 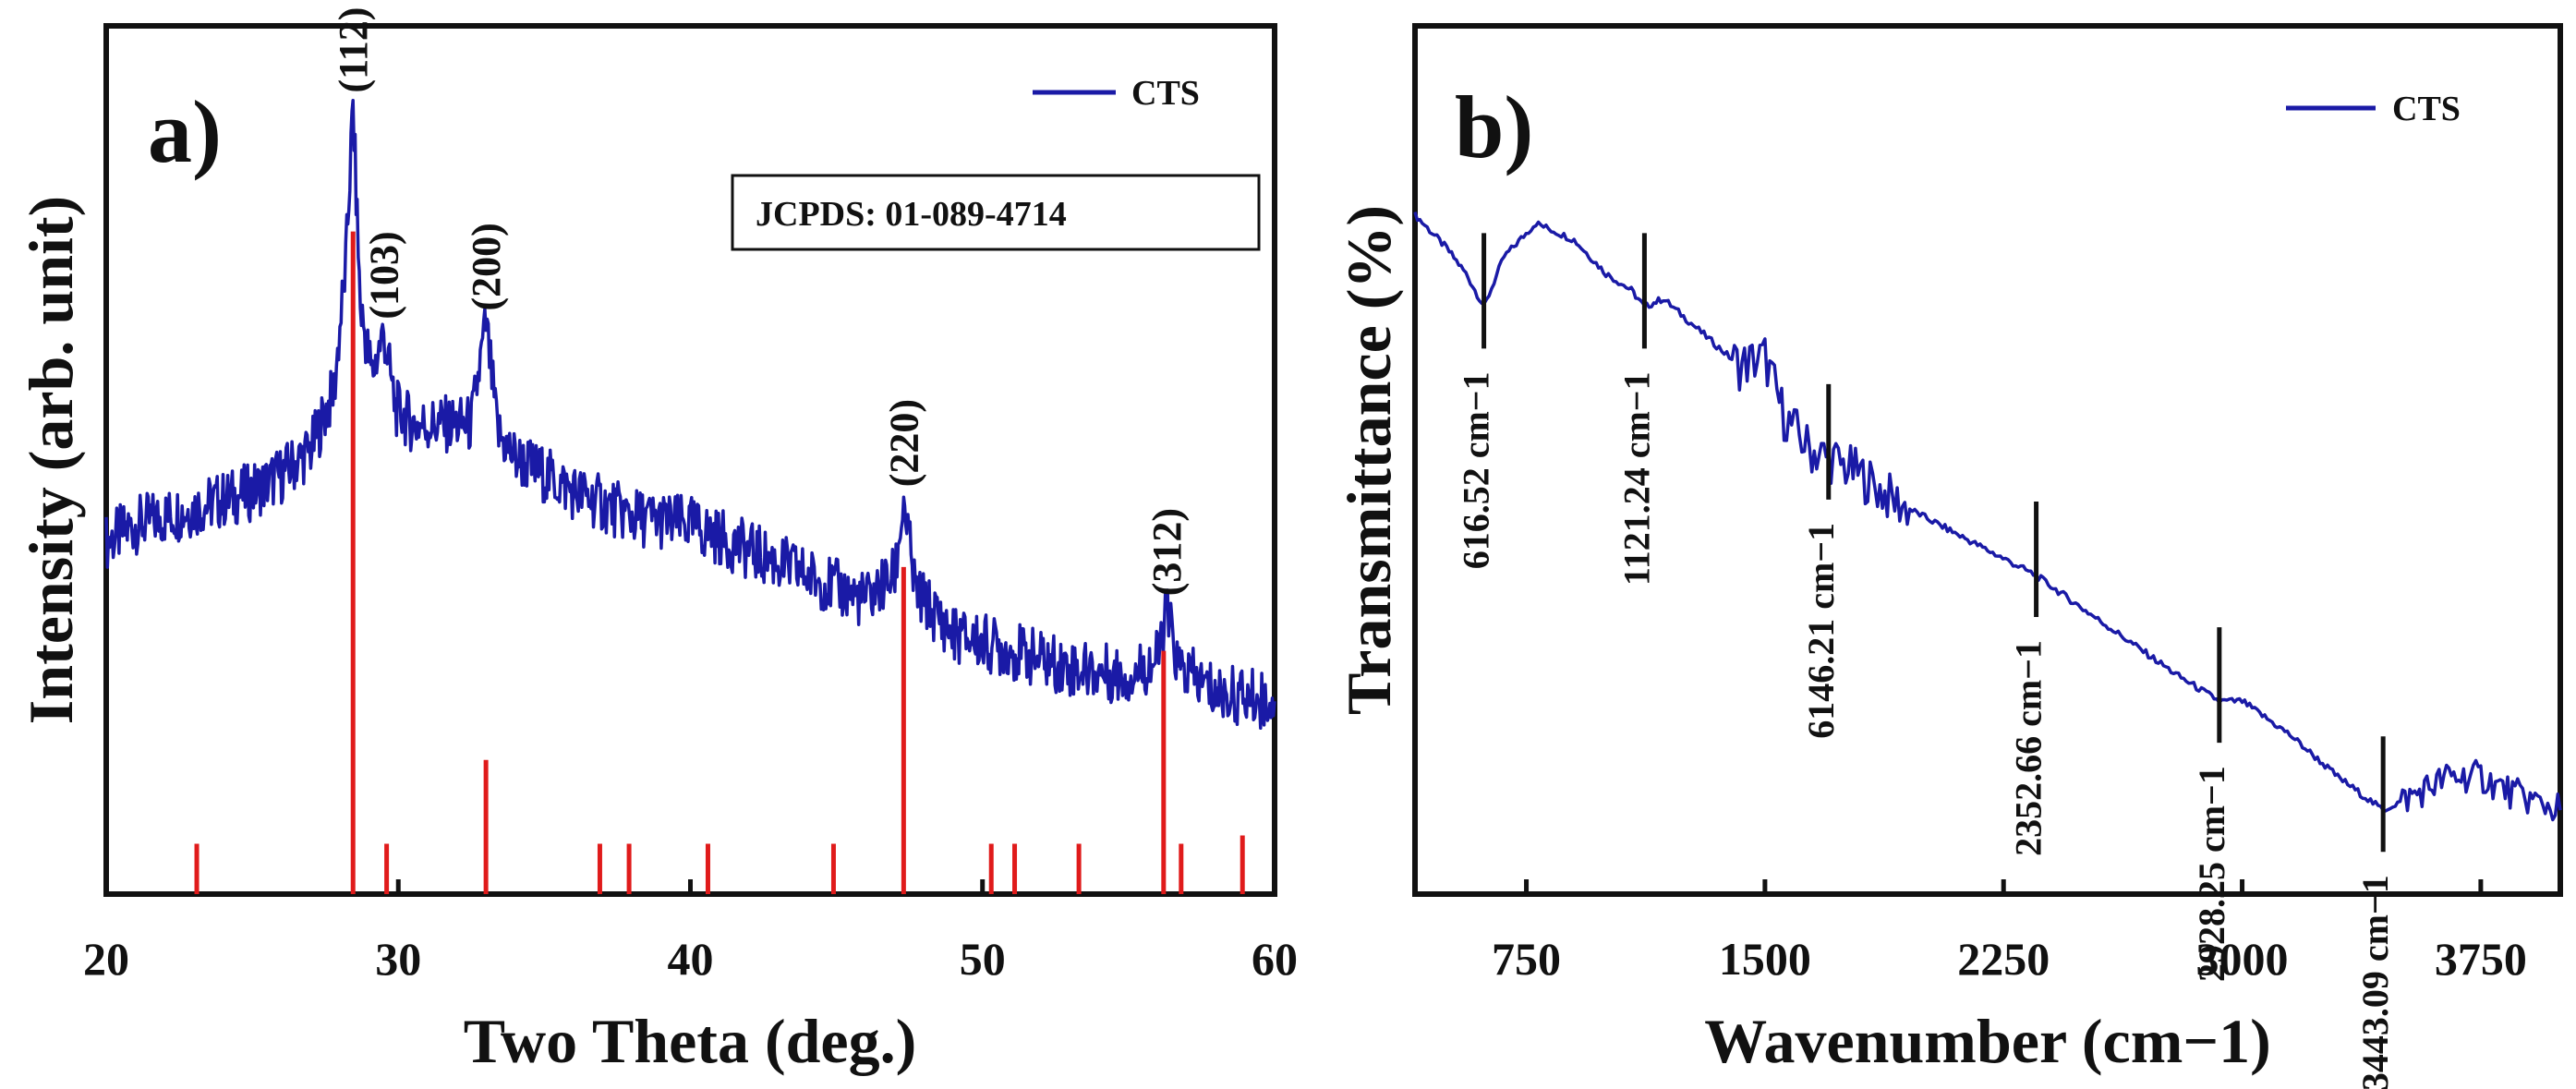 What do you see at coordinates (106, 959) in the screenshot?
I see `x-tick-label: 20` at bounding box center [106, 959].